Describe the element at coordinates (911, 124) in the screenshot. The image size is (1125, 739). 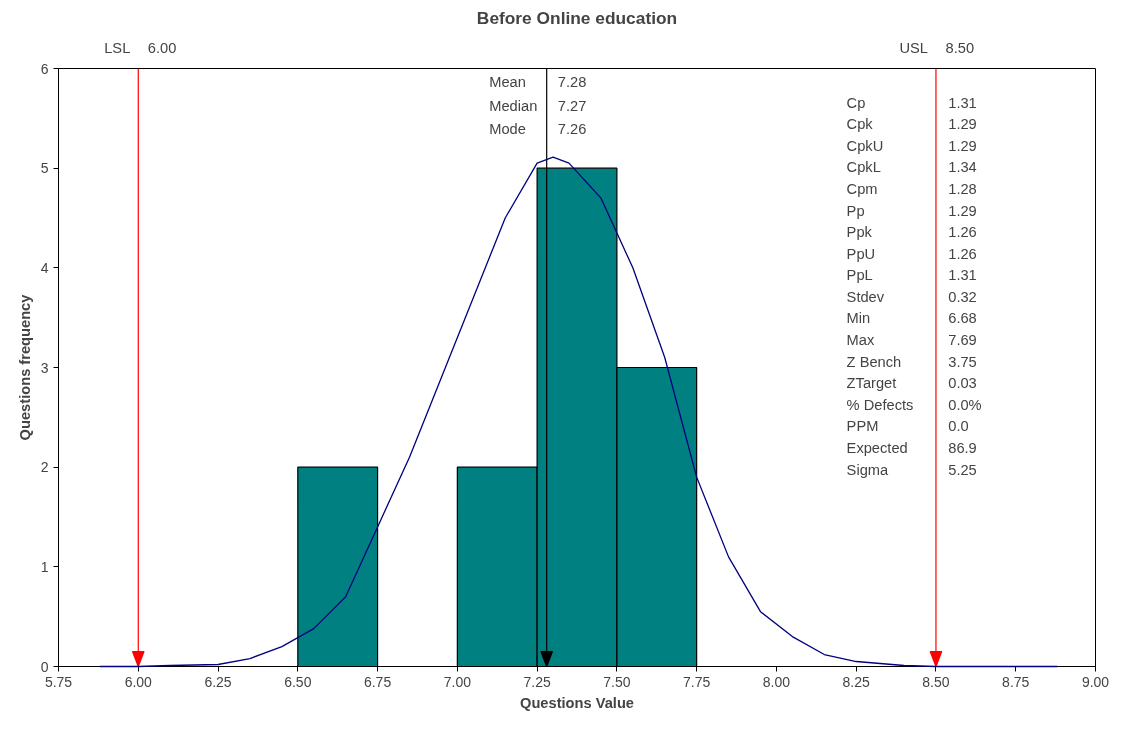
I see `text: Cpk 1.29` at that location.